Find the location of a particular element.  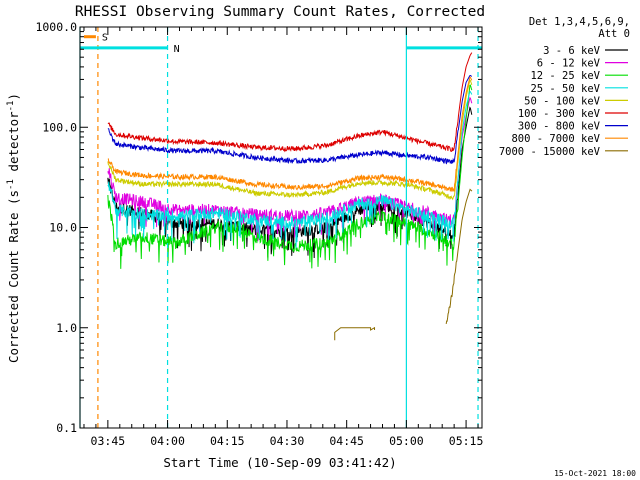

legend-entry-label: 300 - 800 keV is located at coordinates (559, 127).